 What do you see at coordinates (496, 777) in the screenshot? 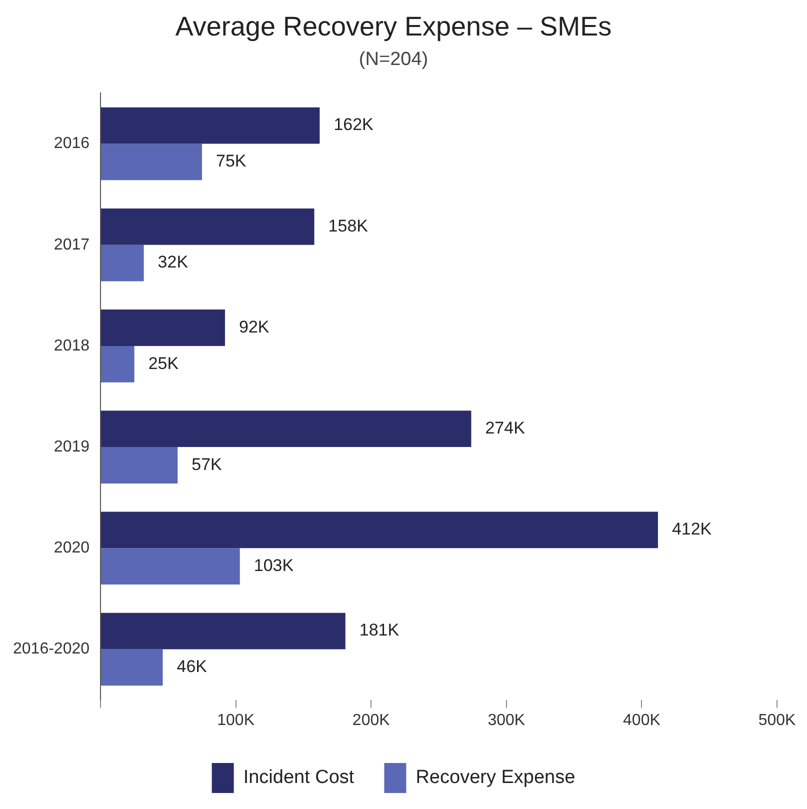
I see `legend-label: Recovery Expense` at bounding box center [496, 777].